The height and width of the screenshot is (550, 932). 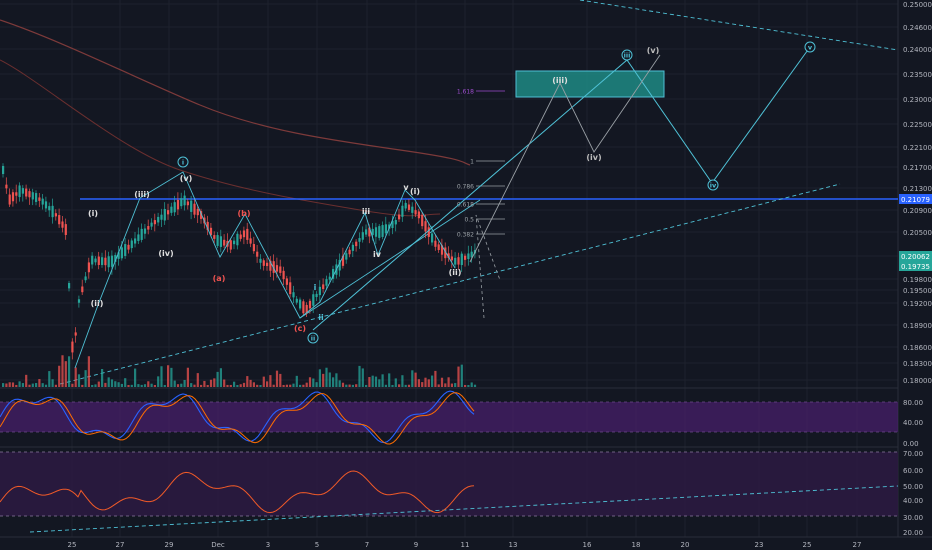 What do you see at coordinates (218, 545) in the screenshot?
I see `time-tick-label: Dec` at bounding box center [218, 545].